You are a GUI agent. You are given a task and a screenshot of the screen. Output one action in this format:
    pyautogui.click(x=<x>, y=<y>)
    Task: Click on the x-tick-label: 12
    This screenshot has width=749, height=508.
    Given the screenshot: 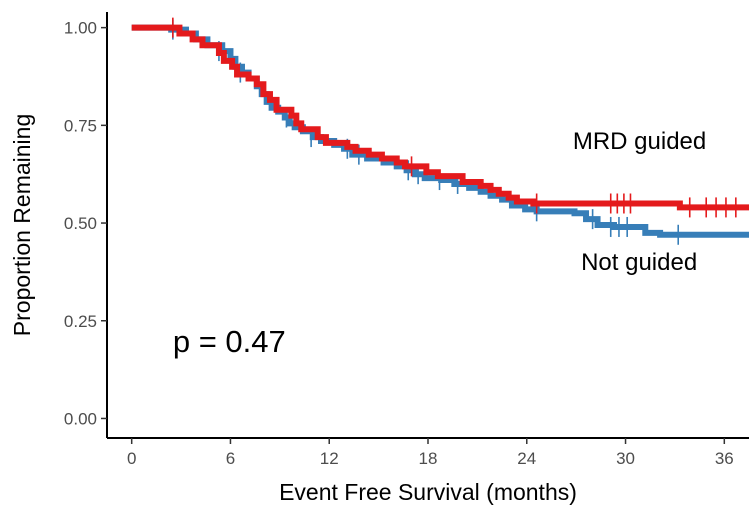 What is the action you would take?
    pyautogui.click(x=329, y=458)
    